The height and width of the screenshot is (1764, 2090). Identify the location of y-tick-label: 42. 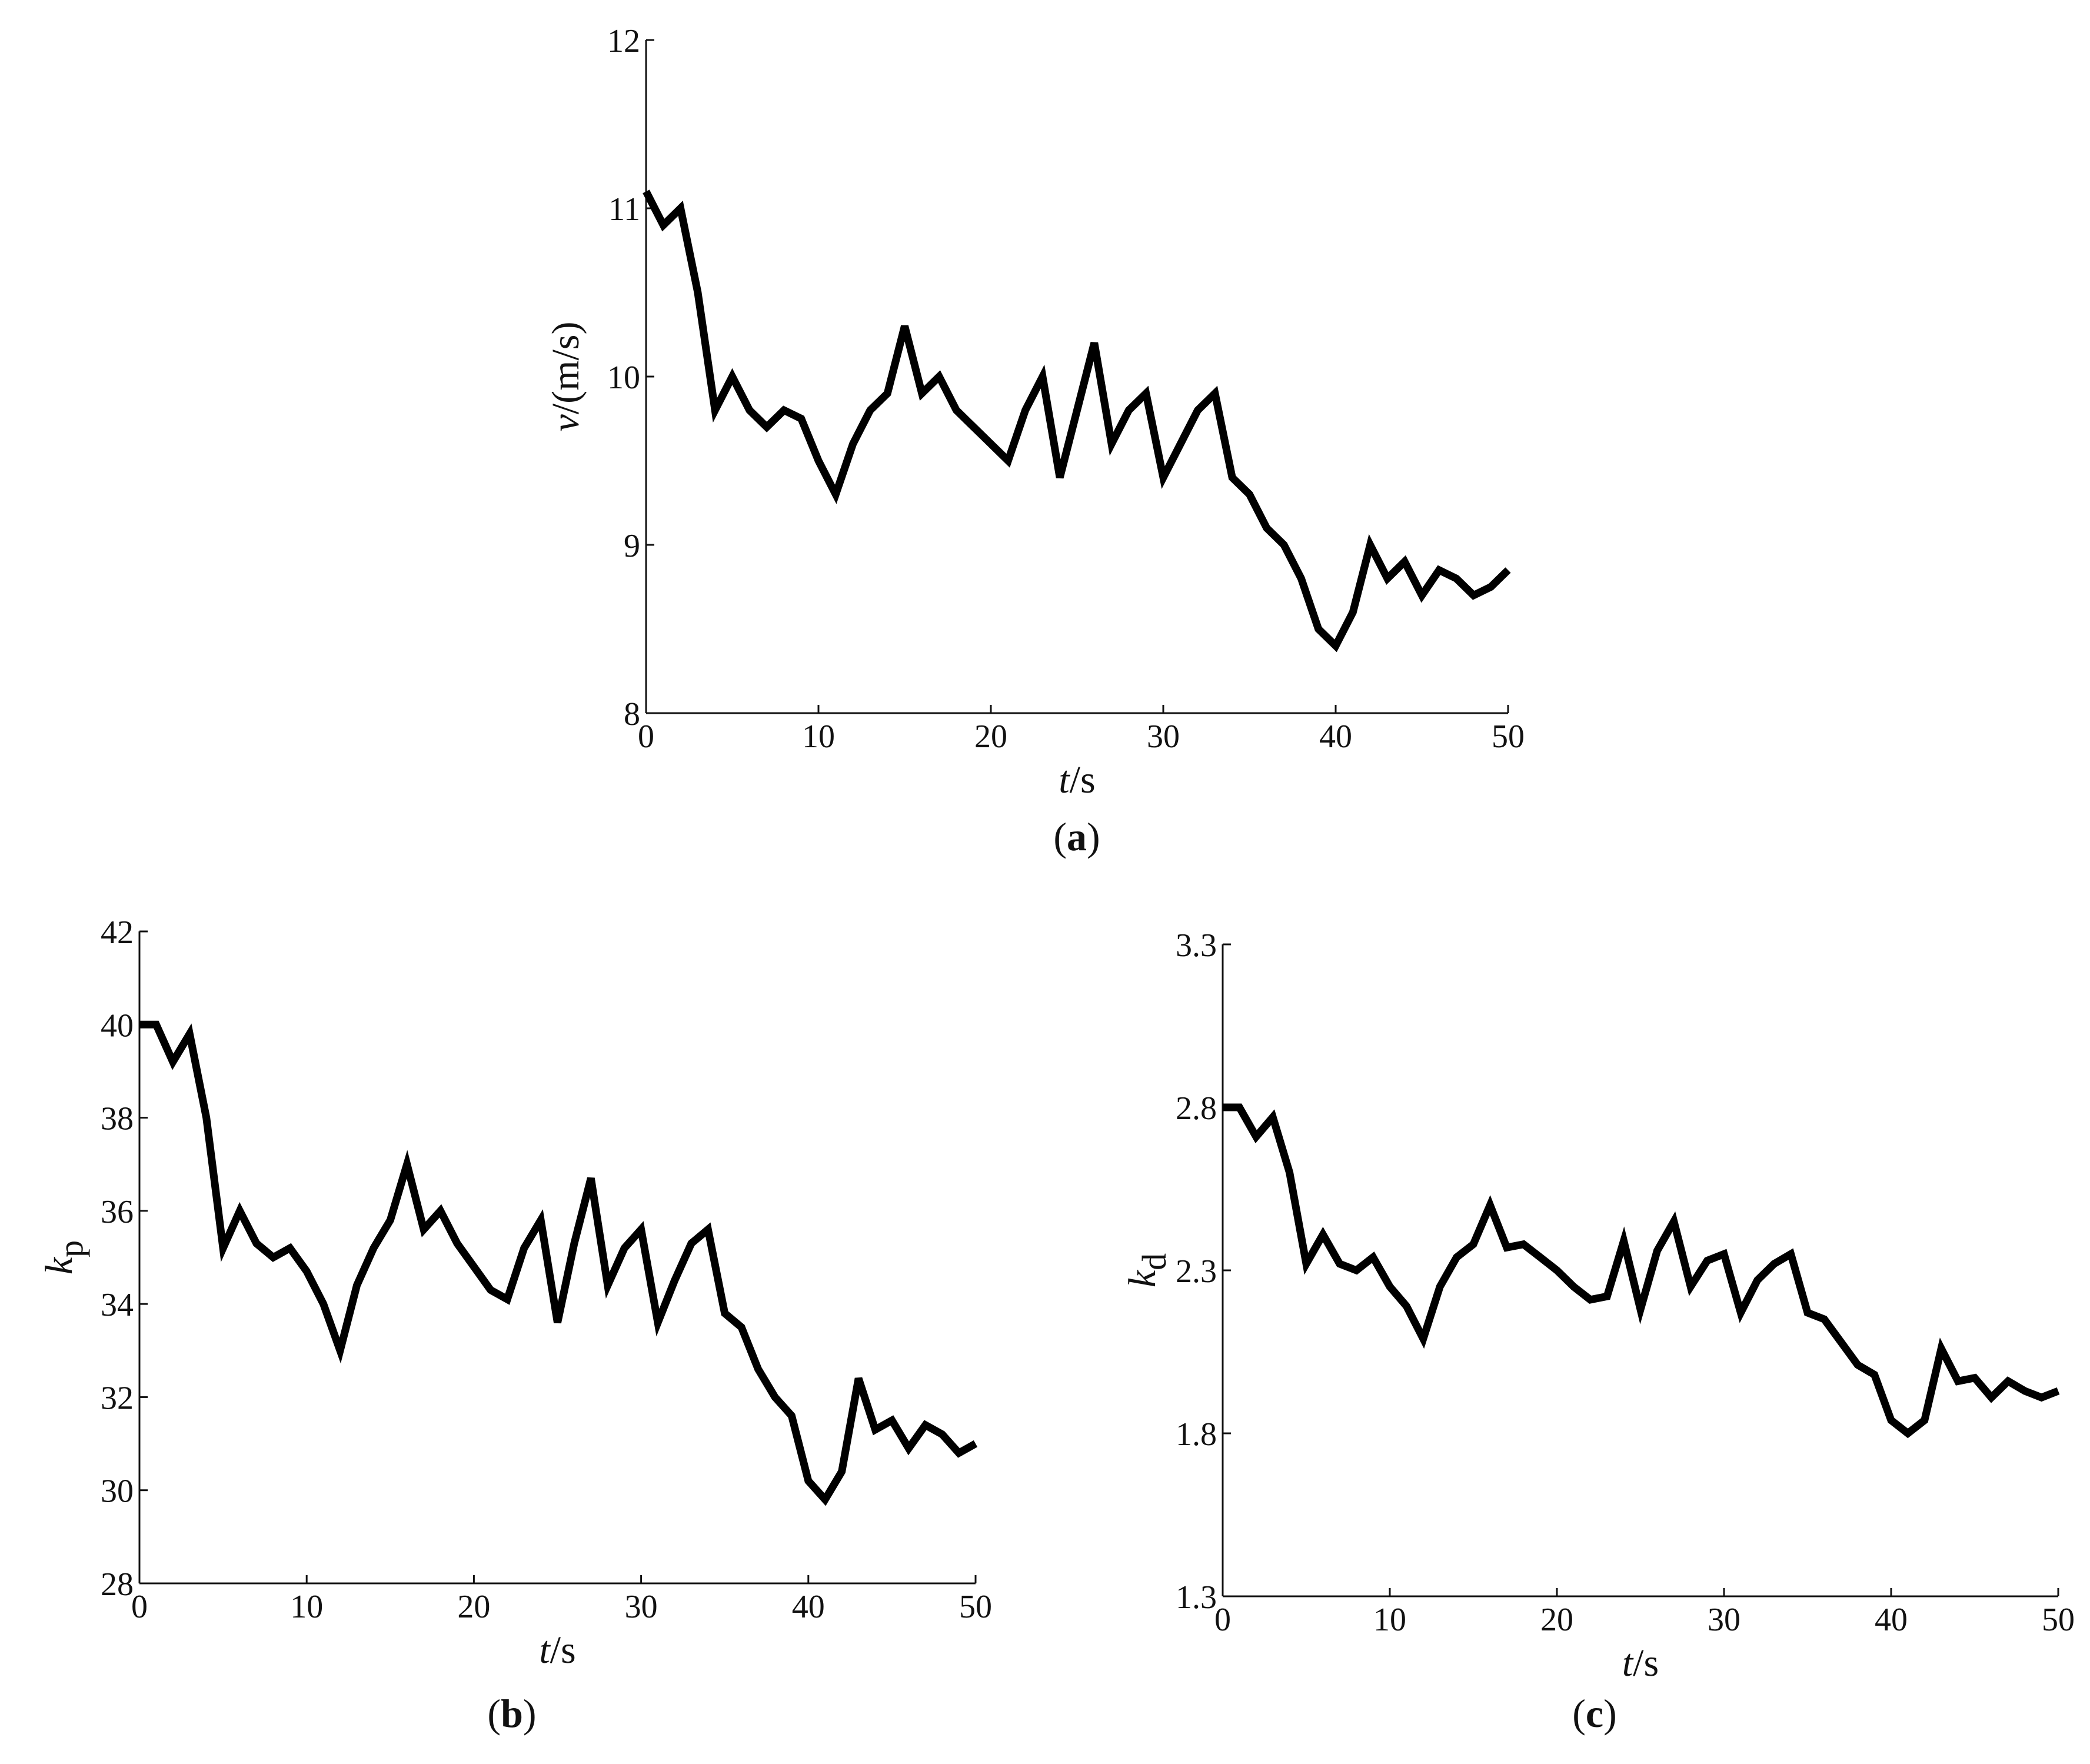
(118, 932).